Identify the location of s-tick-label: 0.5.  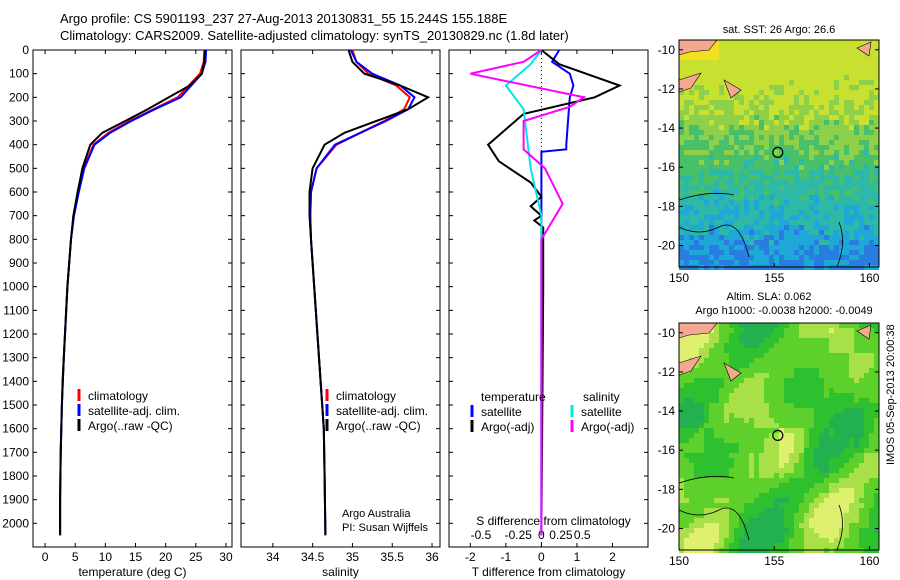
(582, 535).